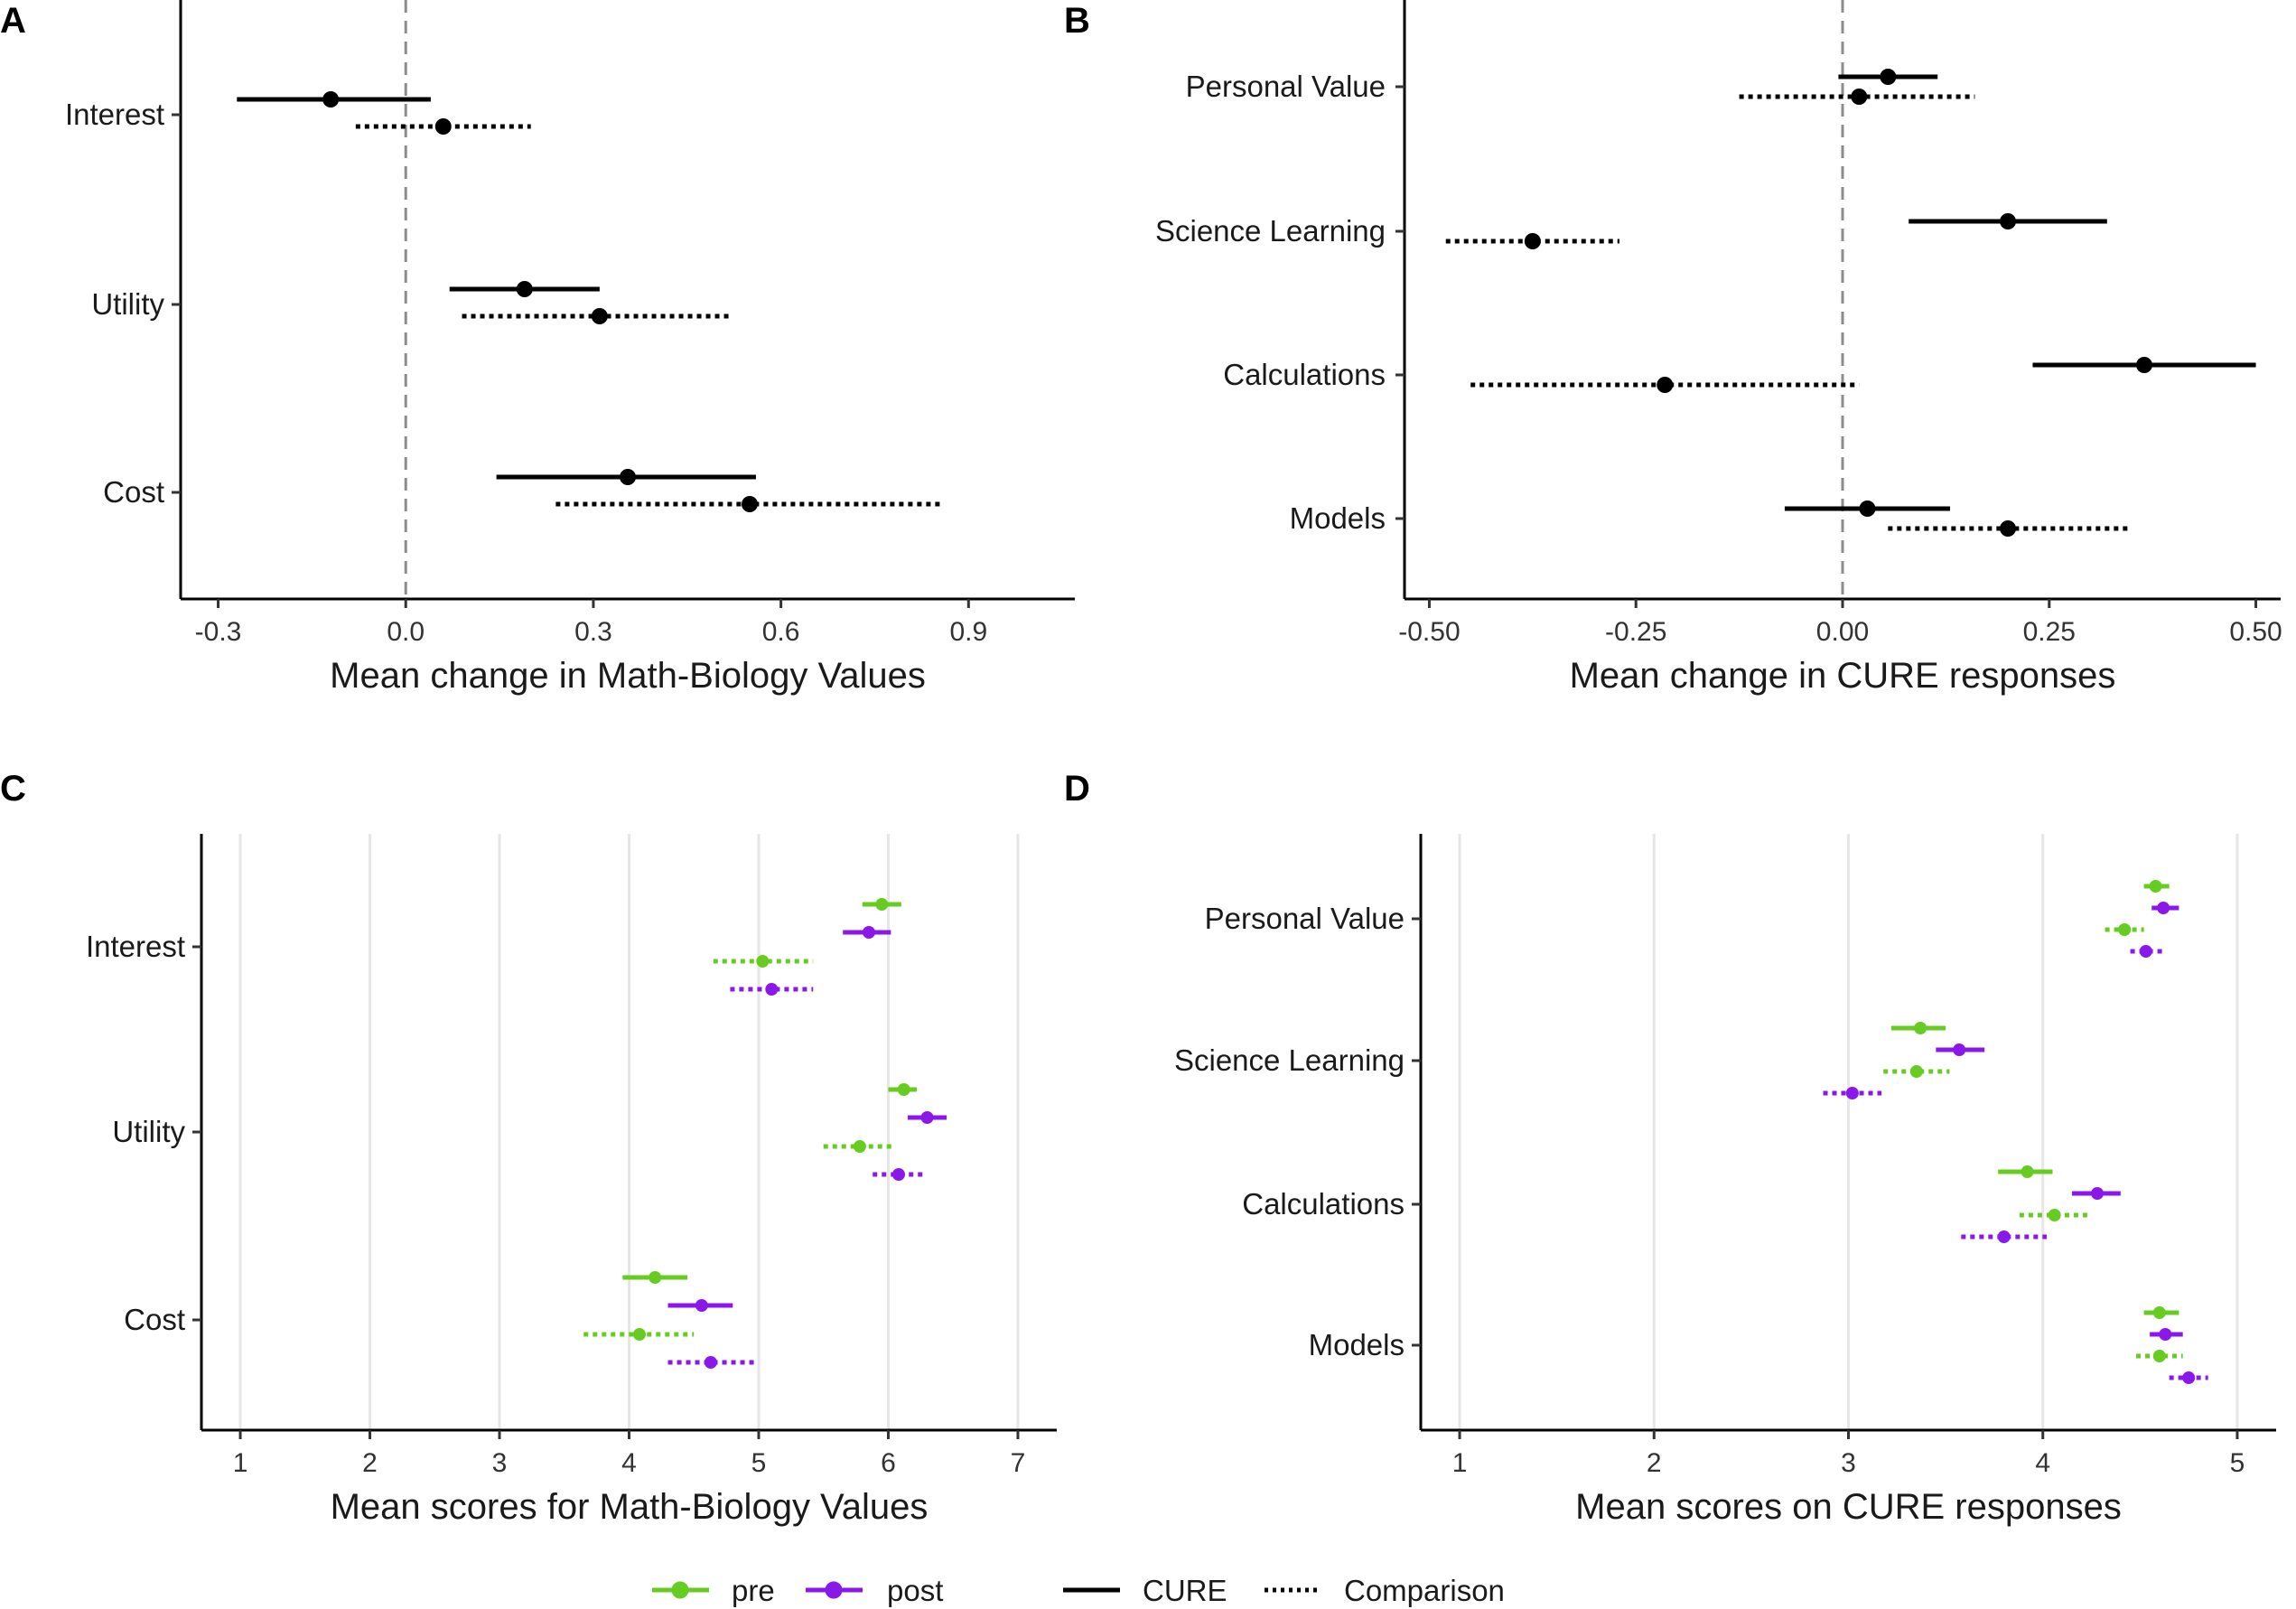 This screenshot has height=1609, width=2296. Describe the element at coordinates (2049, 632) in the screenshot. I see `x-tick-label: 0.25` at that location.